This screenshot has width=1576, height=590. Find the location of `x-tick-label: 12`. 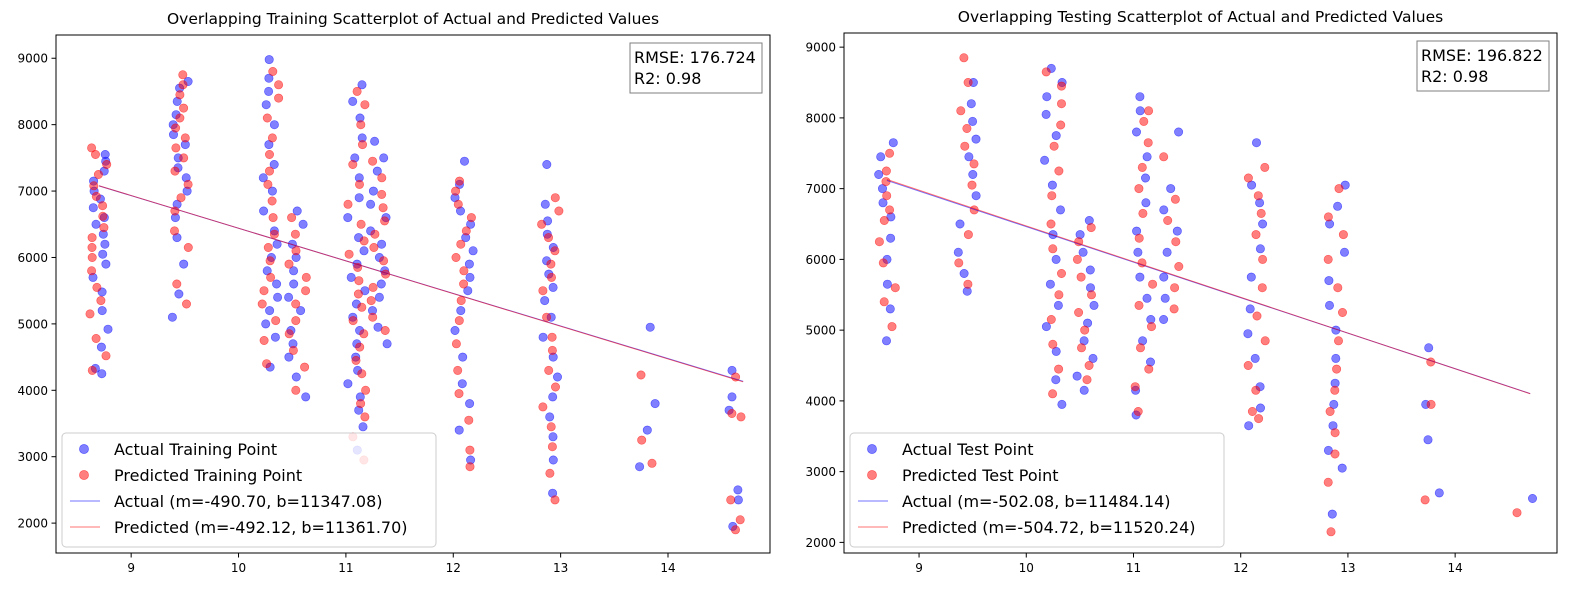

x-tick-label: 12 is located at coordinates (453, 568).